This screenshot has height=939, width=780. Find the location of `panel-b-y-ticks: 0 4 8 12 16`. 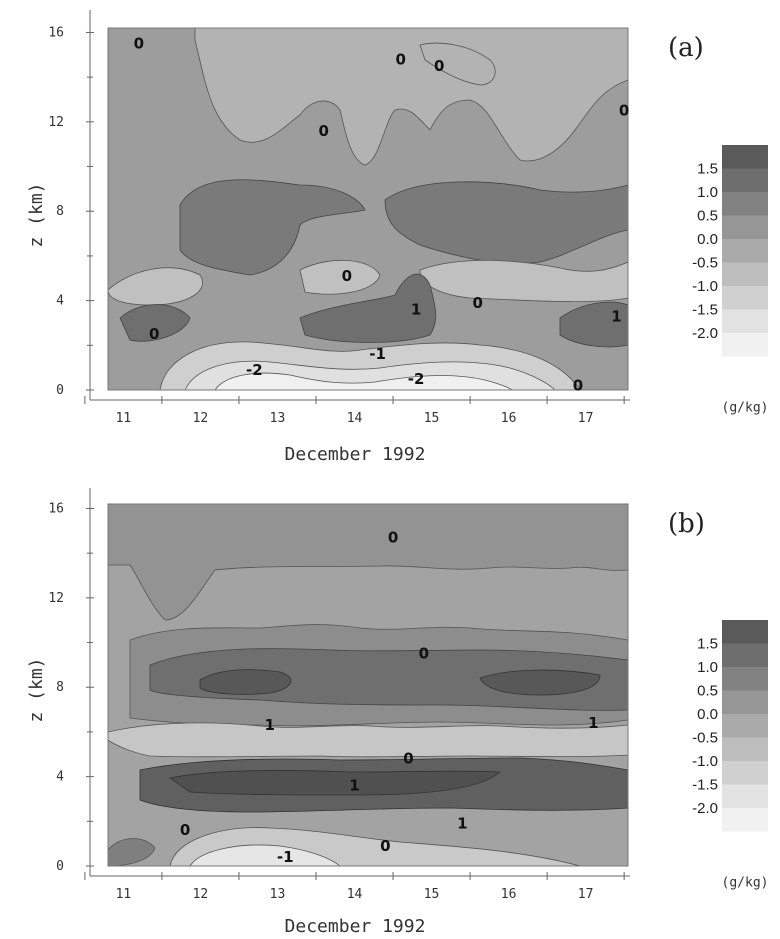

panel-b-y-ticks: 0 4 8 12 16 is located at coordinates (71, 687).